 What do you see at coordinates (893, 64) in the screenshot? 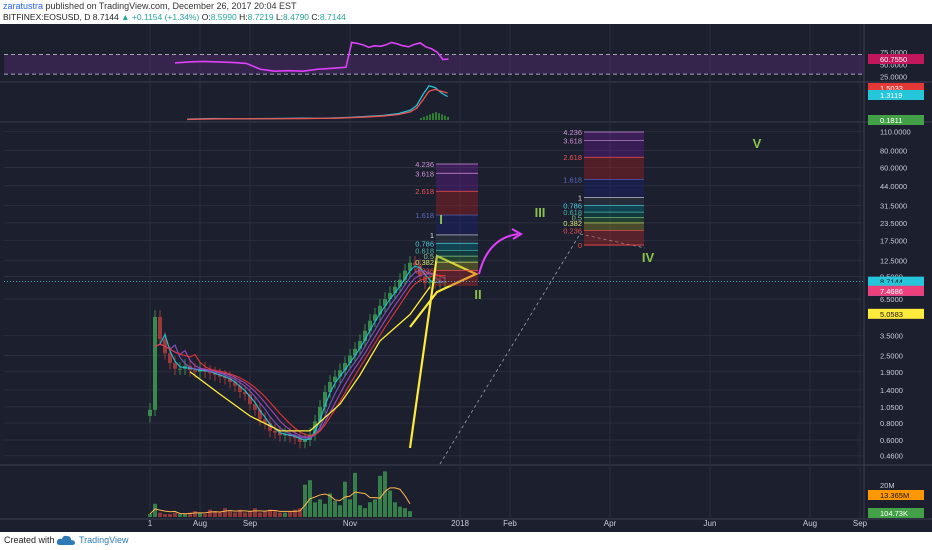
I see `rsi-tick-label: 50.0000` at bounding box center [893, 64].